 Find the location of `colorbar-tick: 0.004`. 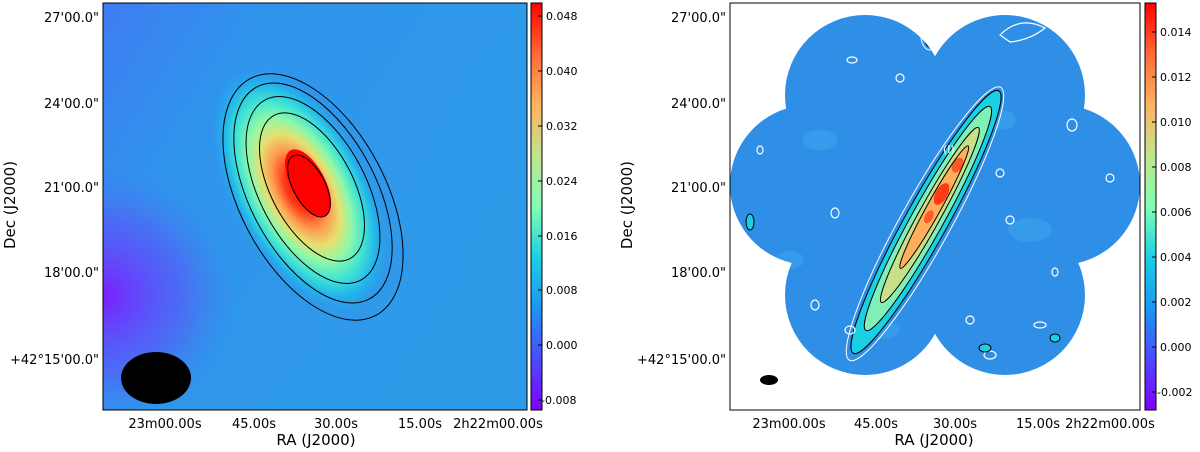

colorbar-tick: 0.004 is located at coordinates (1176, 257).